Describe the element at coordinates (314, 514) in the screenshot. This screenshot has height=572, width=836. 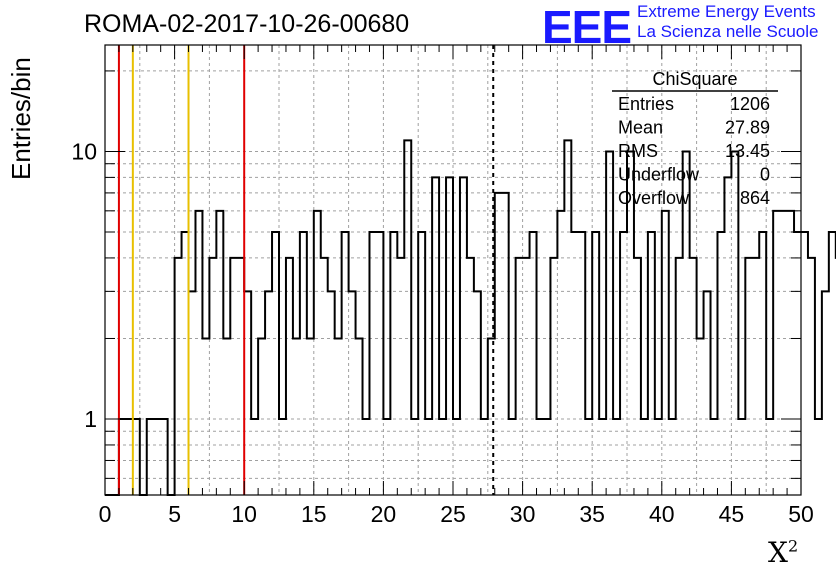
I see `x-tick-label: 15` at that location.